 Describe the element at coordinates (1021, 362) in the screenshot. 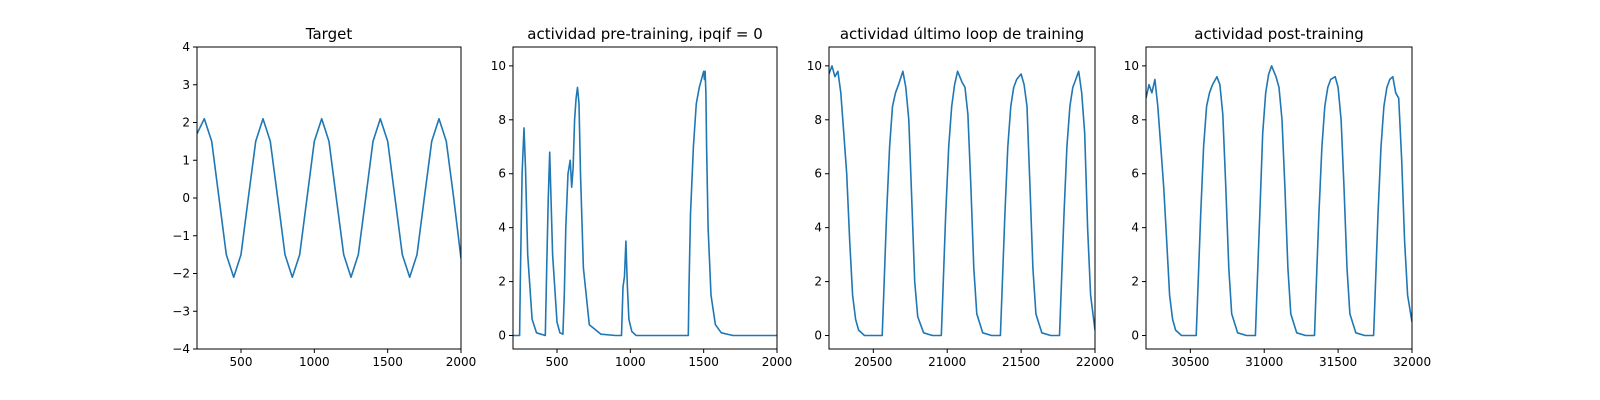

I see `x-tick-label: 21500` at that location.